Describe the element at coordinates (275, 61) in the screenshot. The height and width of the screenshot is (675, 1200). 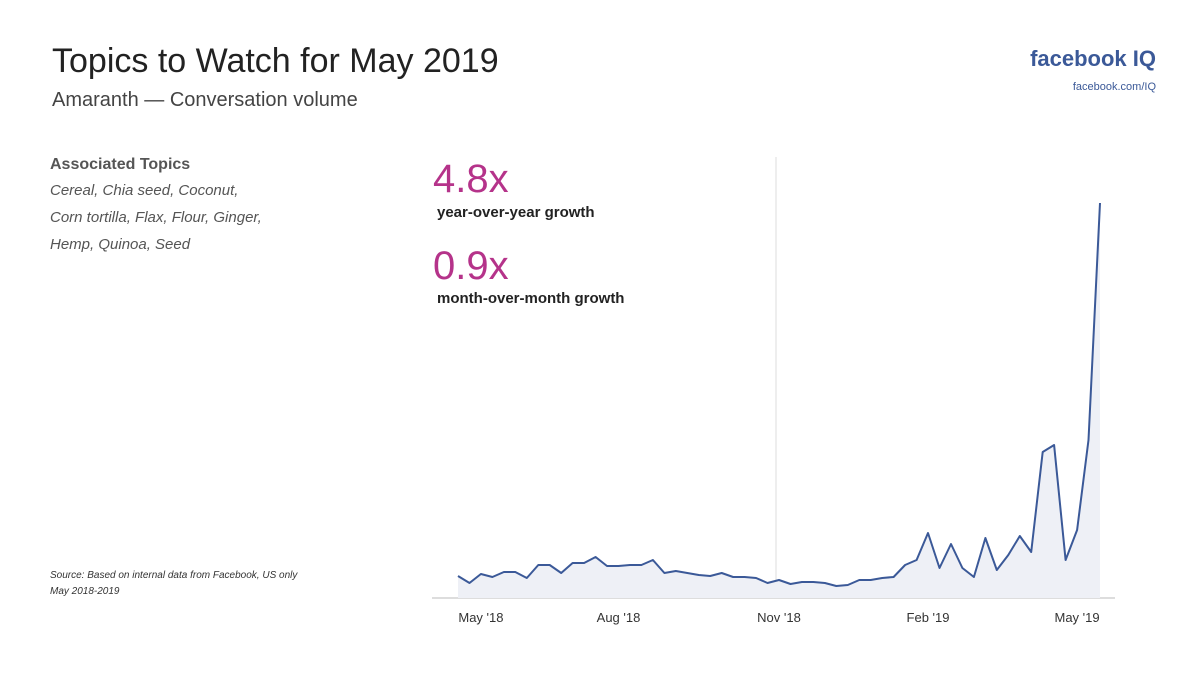
I see `title: Topics to Watch for May 2019` at that location.